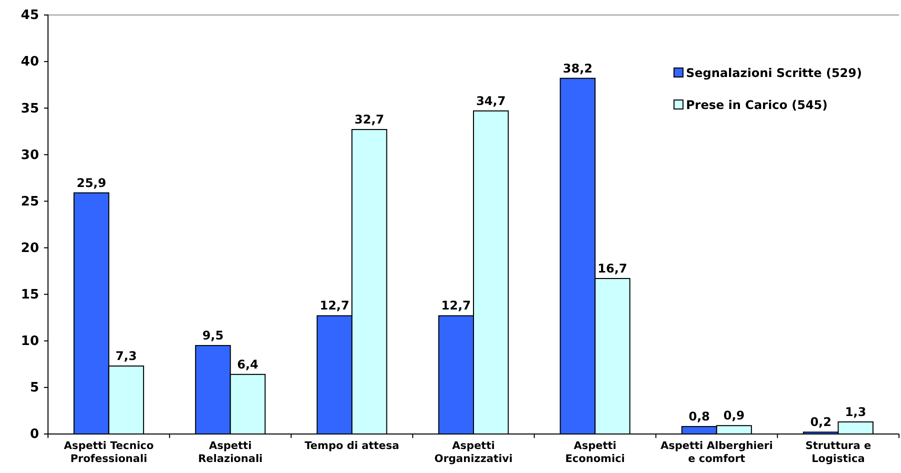  I want to click on data-label: 0,8, so click(699, 417).